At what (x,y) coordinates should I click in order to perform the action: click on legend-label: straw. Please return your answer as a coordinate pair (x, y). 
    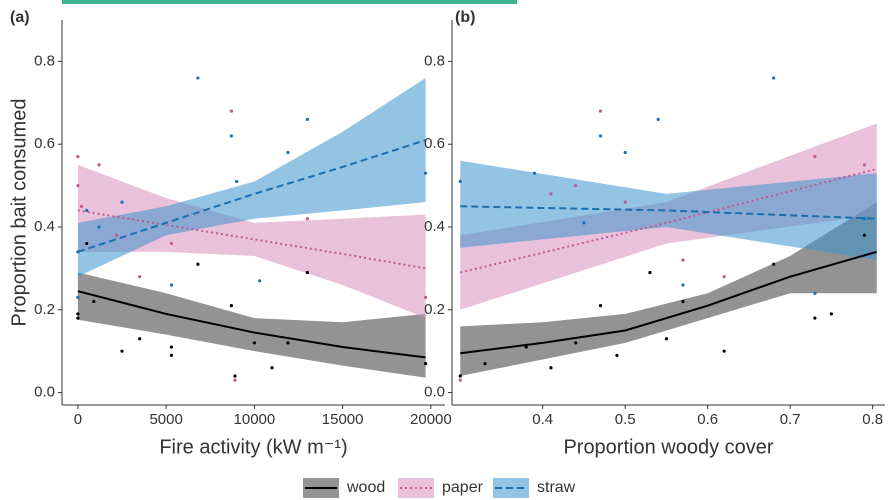
    Looking at the image, I should click on (556, 487).